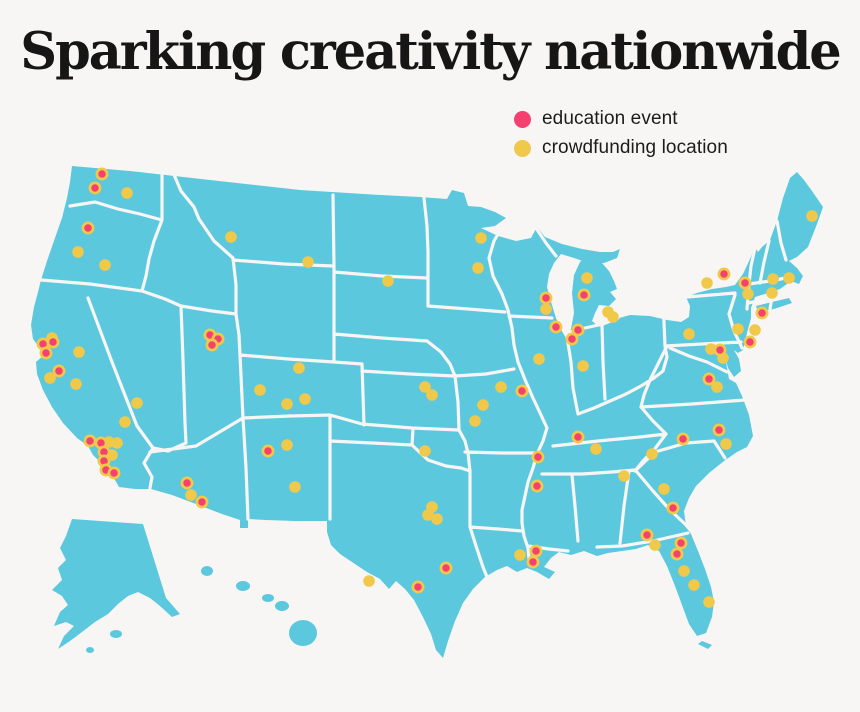 This screenshot has width=860, height=712. I want to click on alaska-island, so click(90, 650).